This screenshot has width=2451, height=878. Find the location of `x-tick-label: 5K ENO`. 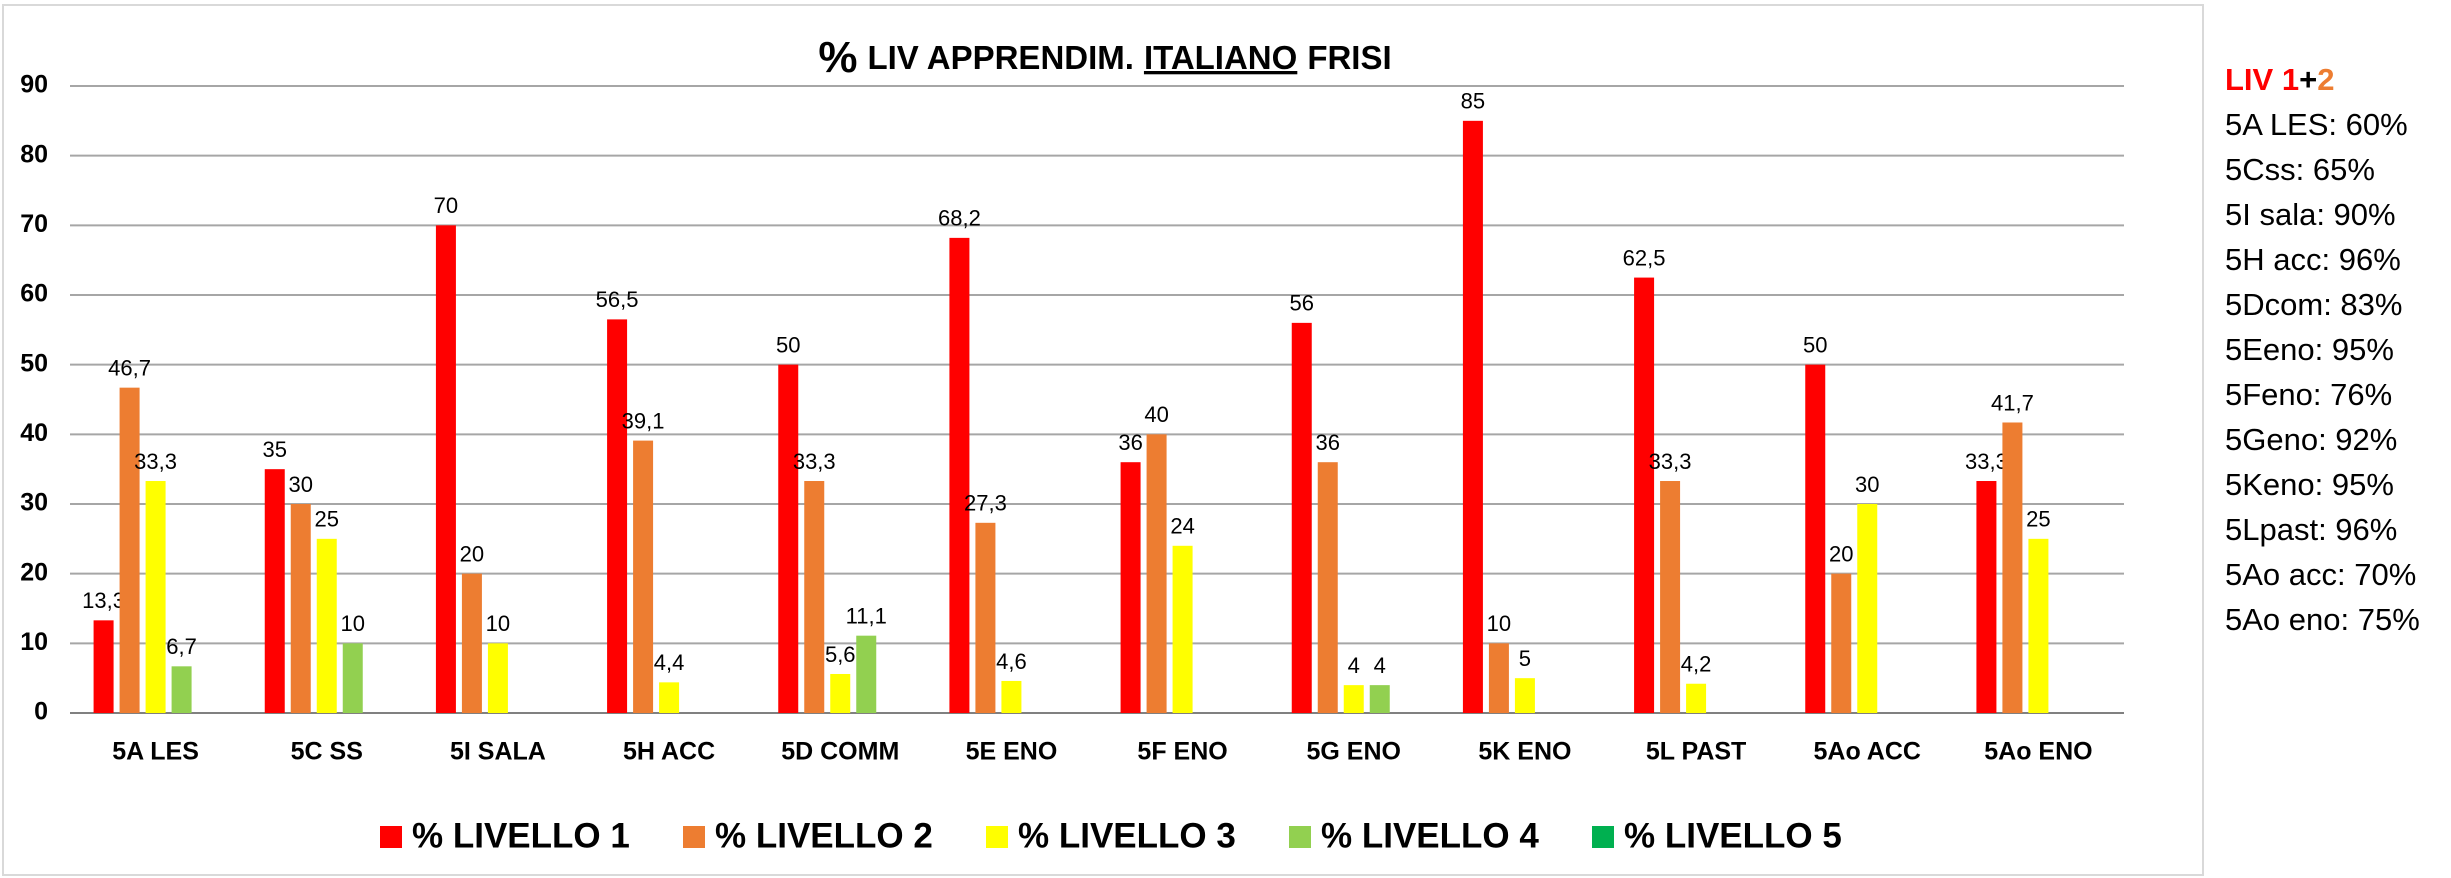

x-tick-label: 5K ENO is located at coordinates (1524, 752).